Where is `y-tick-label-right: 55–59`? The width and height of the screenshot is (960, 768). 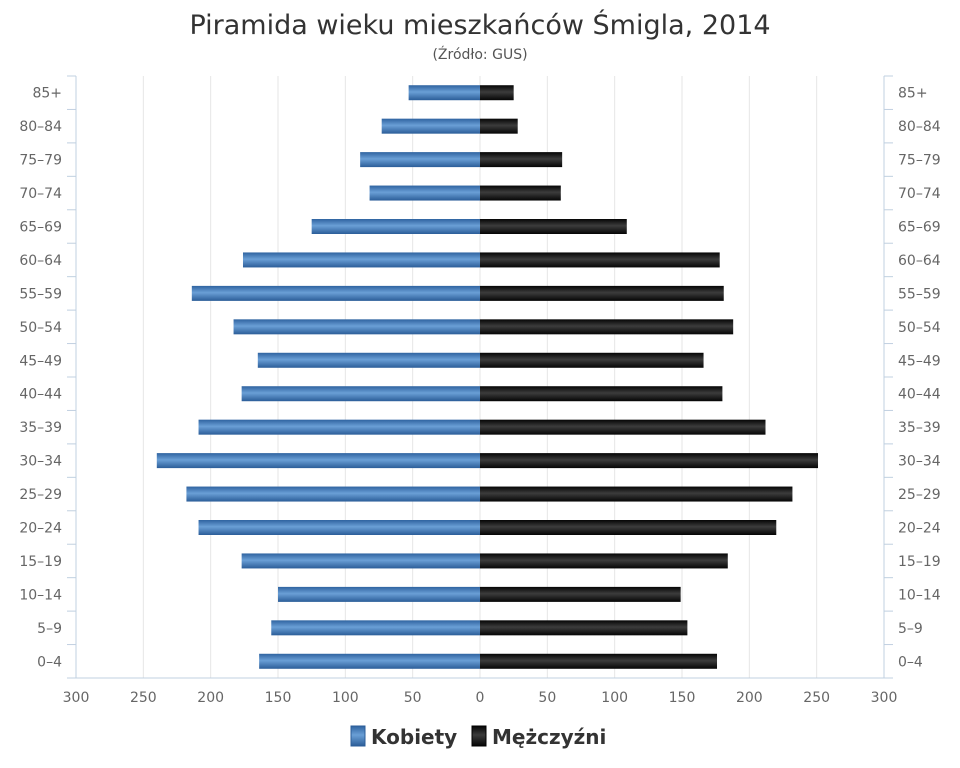 y-tick-label-right: 55–59 is located at coordinates (919, 294).